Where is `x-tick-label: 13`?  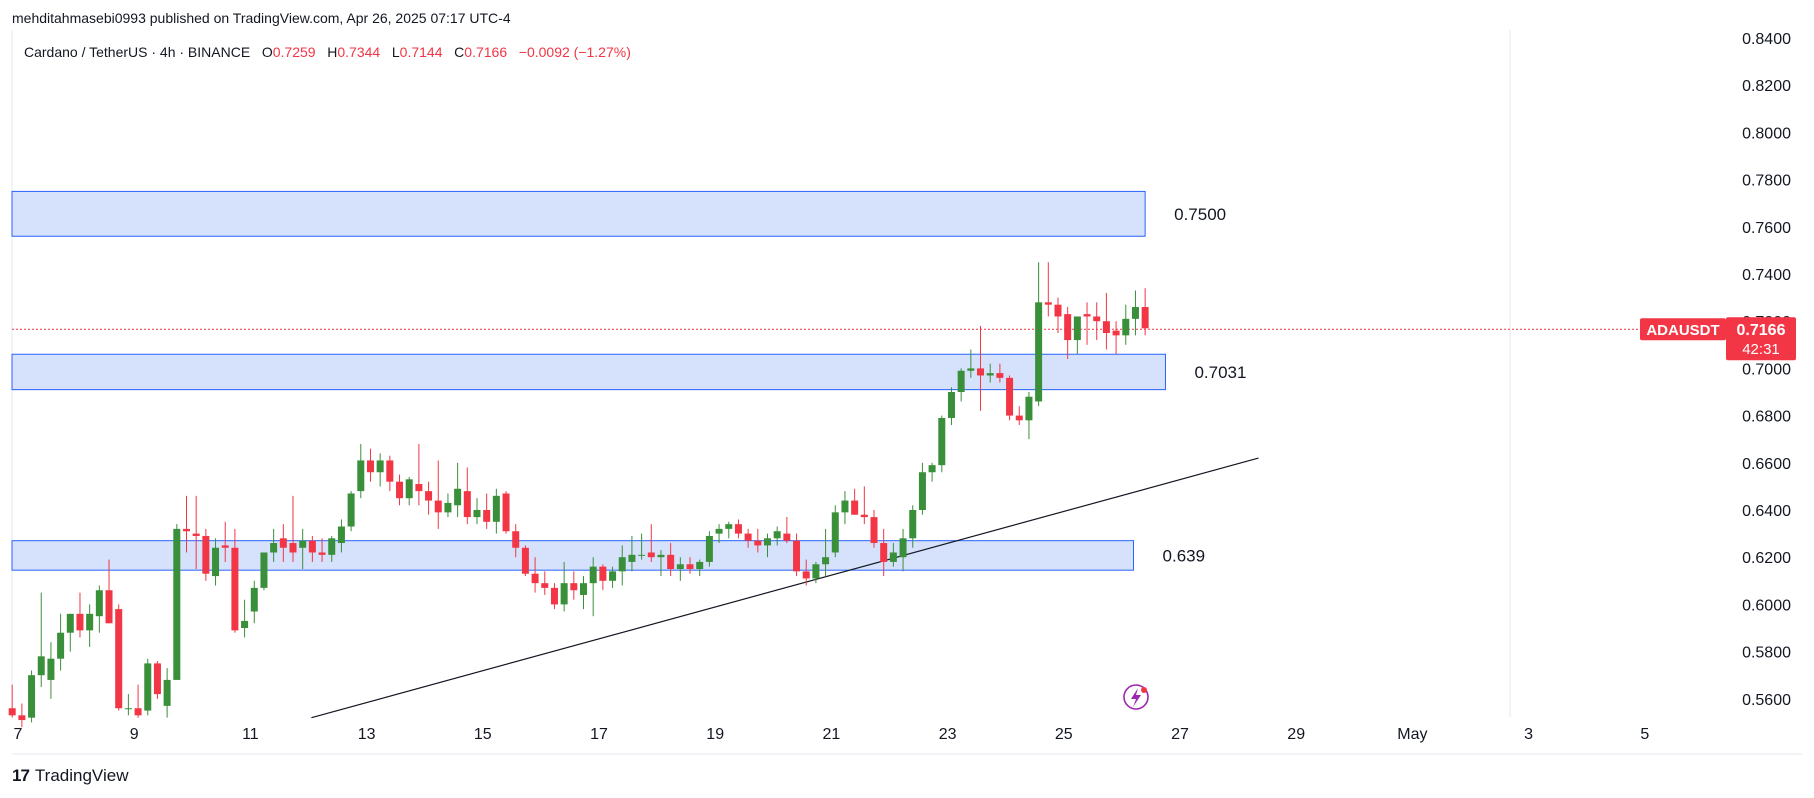
x-tick-label: 13 is located at coordinates (367, 734).